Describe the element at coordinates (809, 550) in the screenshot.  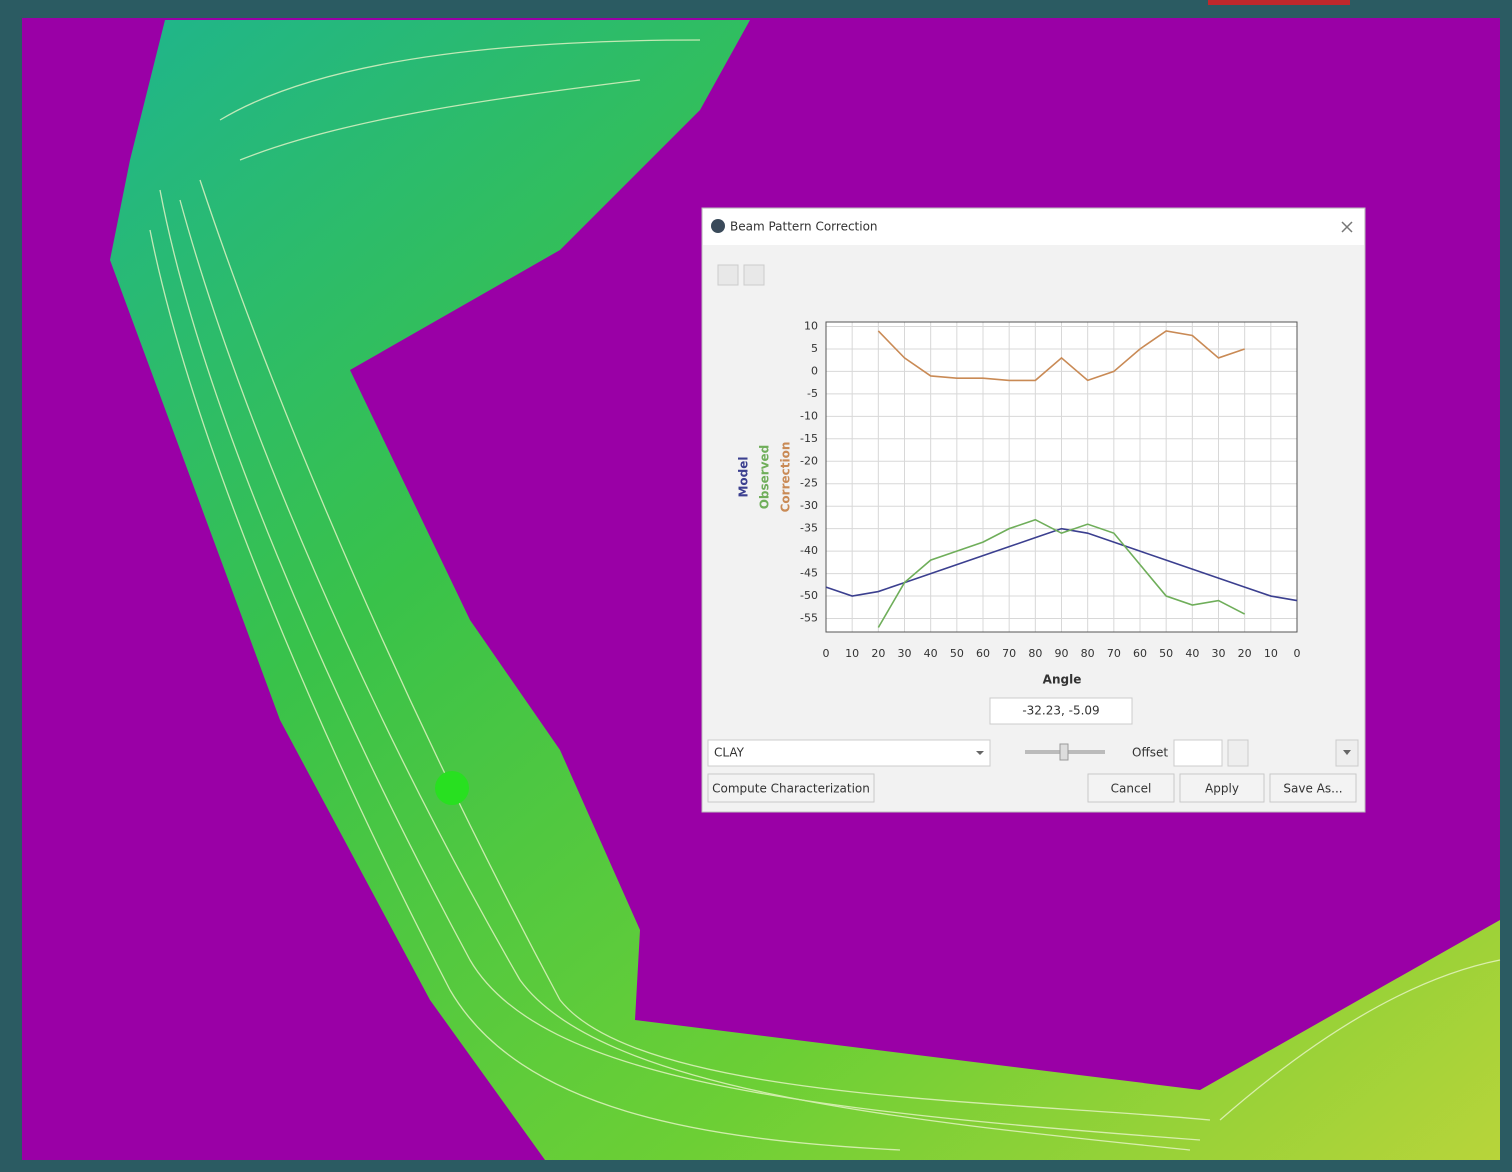
I see `y-tick-label: -40` at that location.